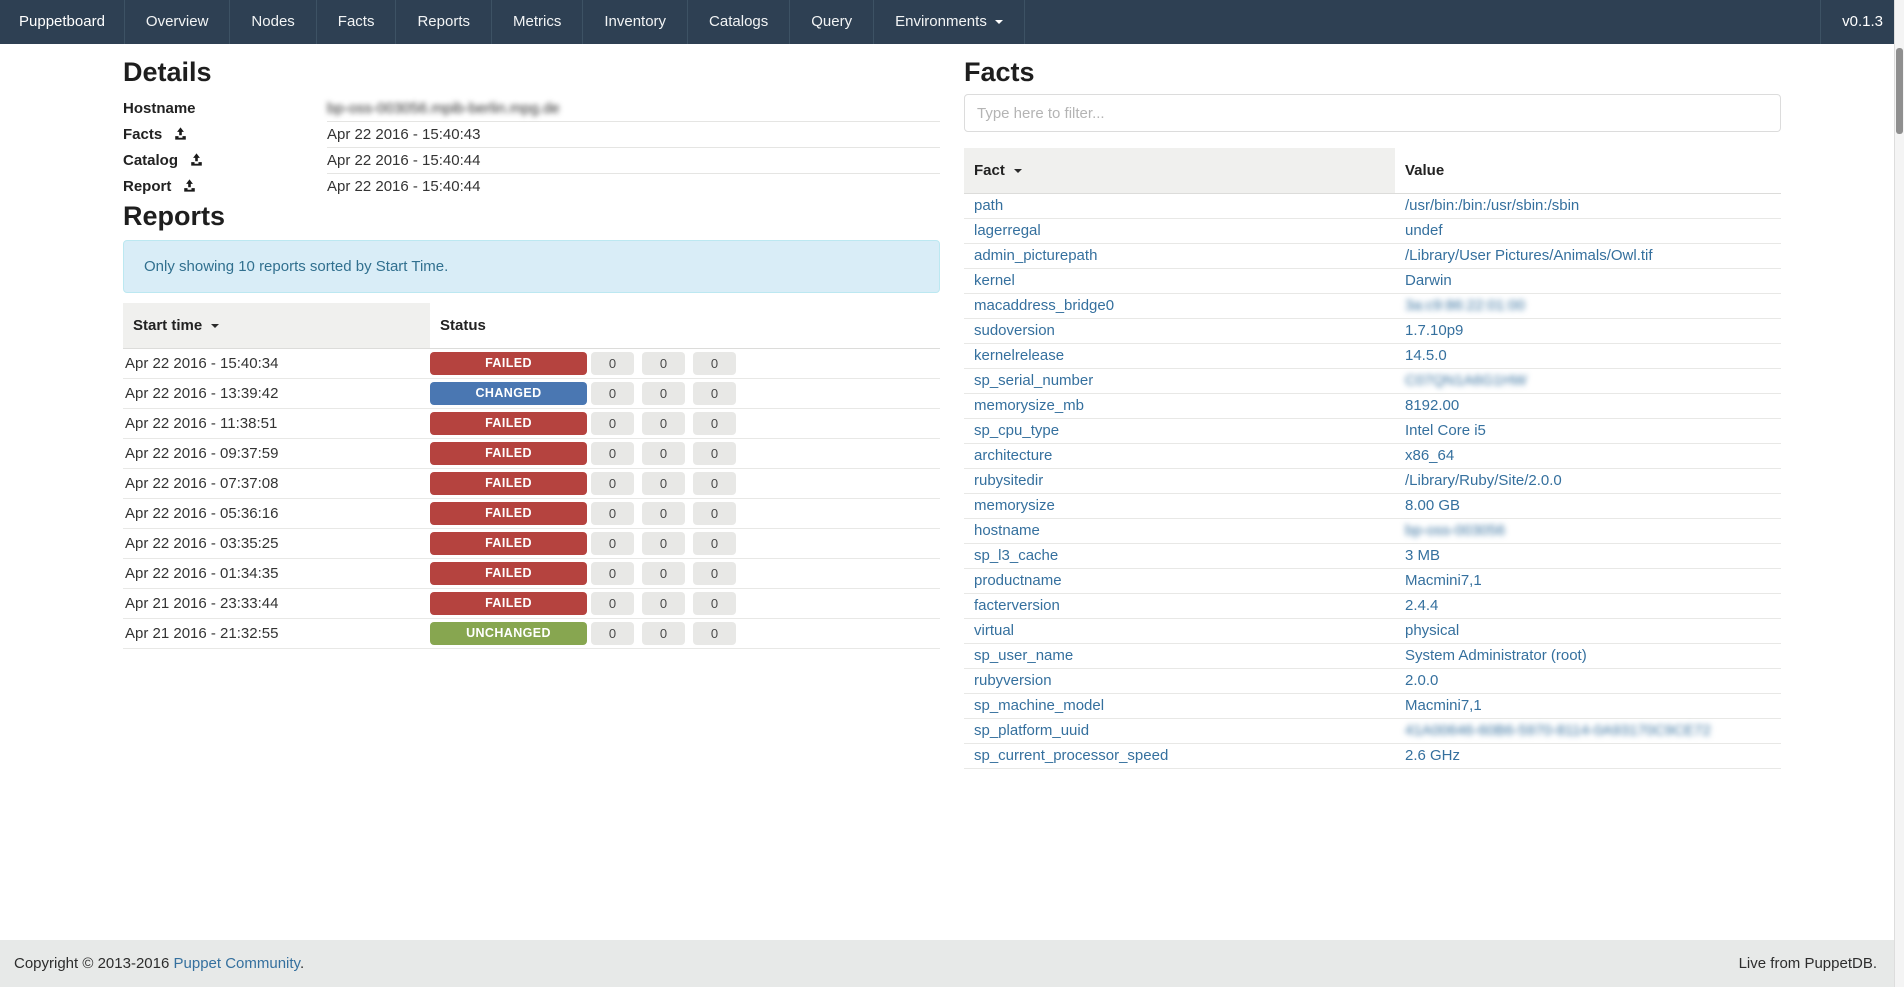 The width and height of the screenshot is (1904, 987). I want to click on fact-value-link: System Administrator (root), so click(1496, 655).